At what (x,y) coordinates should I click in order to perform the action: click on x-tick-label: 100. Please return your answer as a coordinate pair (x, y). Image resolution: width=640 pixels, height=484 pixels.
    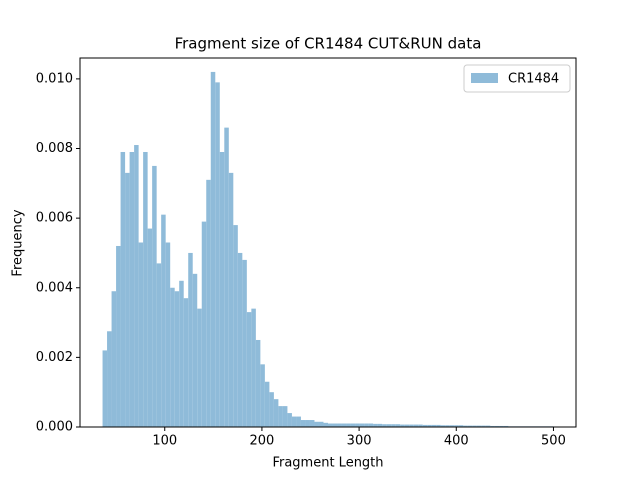
    Looking at the image, I should click on (164, 441).